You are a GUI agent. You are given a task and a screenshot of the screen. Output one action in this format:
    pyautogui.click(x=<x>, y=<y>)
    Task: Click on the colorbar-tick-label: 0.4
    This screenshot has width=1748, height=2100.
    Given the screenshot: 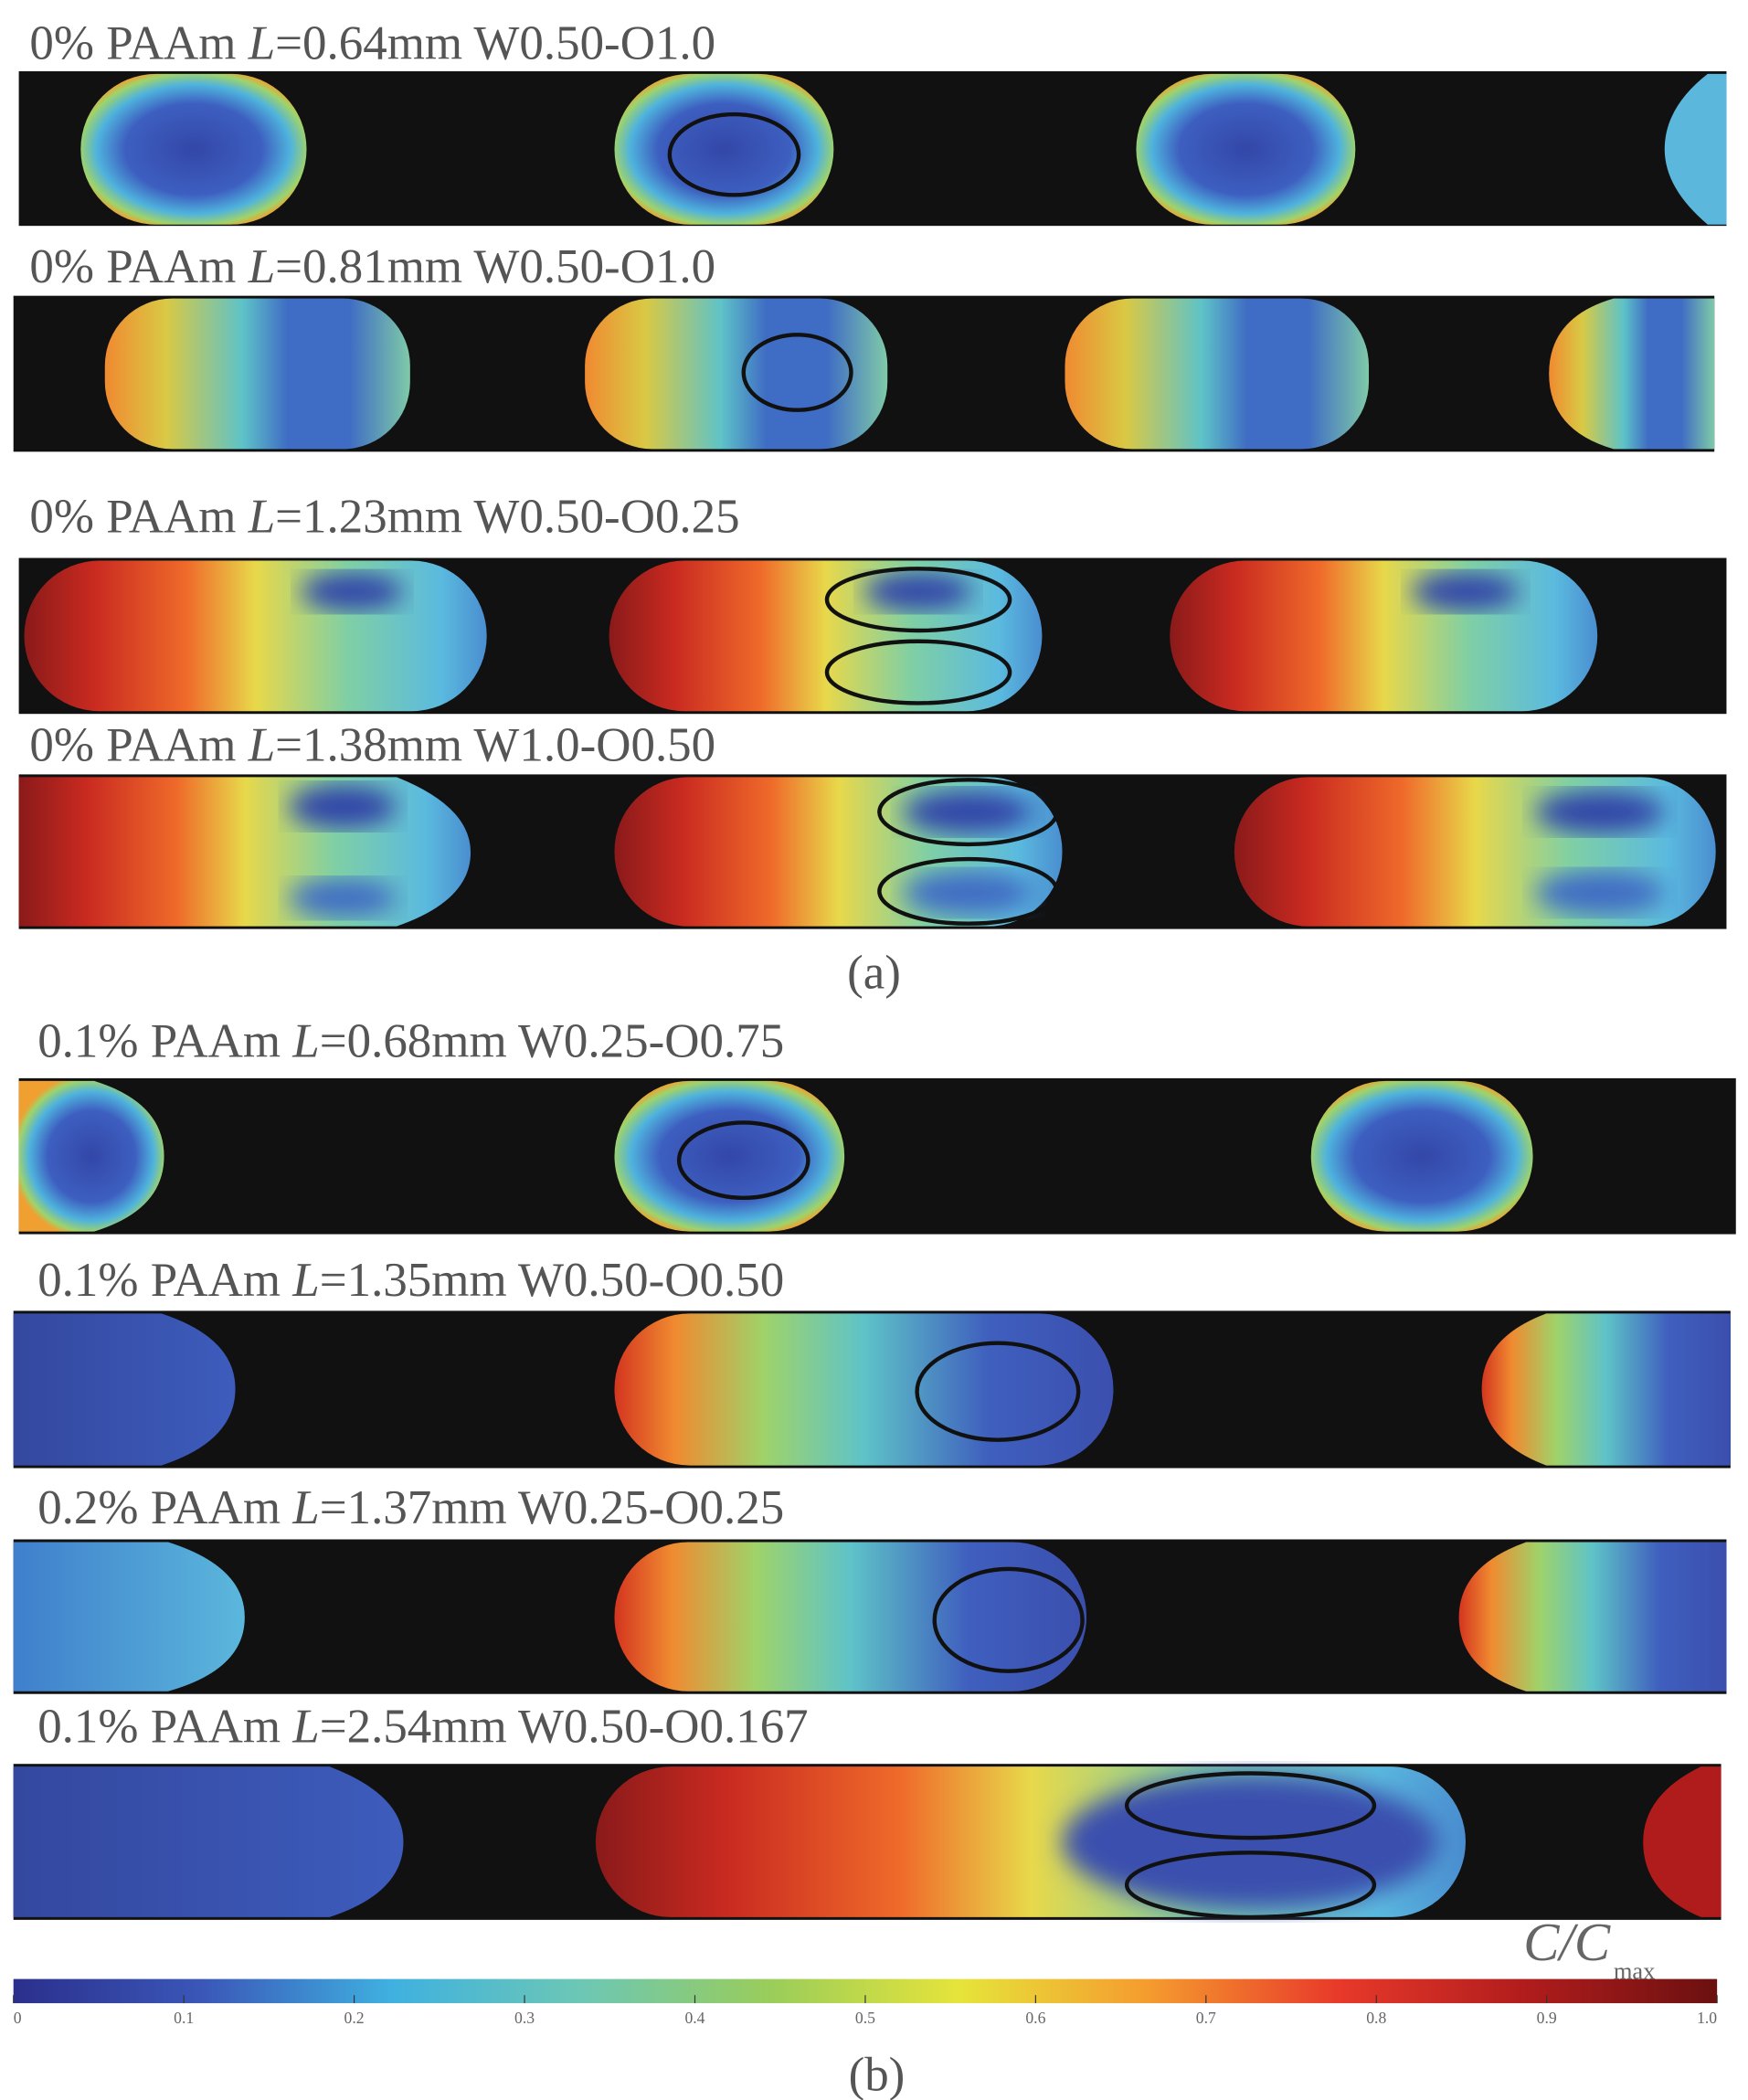 What is the action you would take?
    pyautogui.click(x=694, y=2018)
    